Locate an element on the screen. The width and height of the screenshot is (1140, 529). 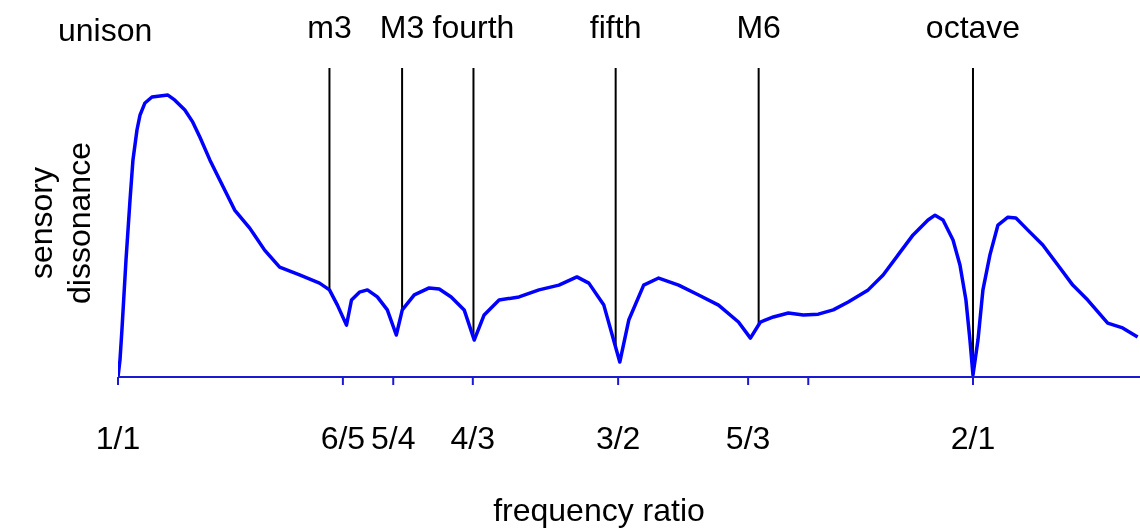
x-tick-label: 4/3 is located at coordinates (473, 438).